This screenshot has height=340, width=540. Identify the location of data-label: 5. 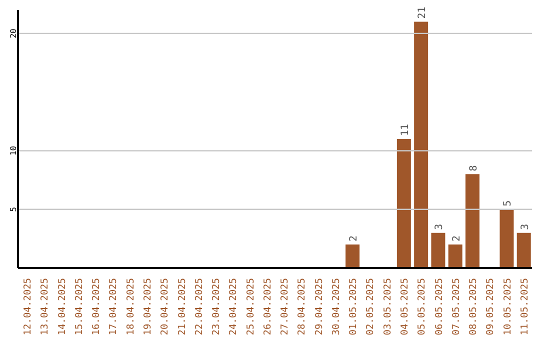
(508, 203).